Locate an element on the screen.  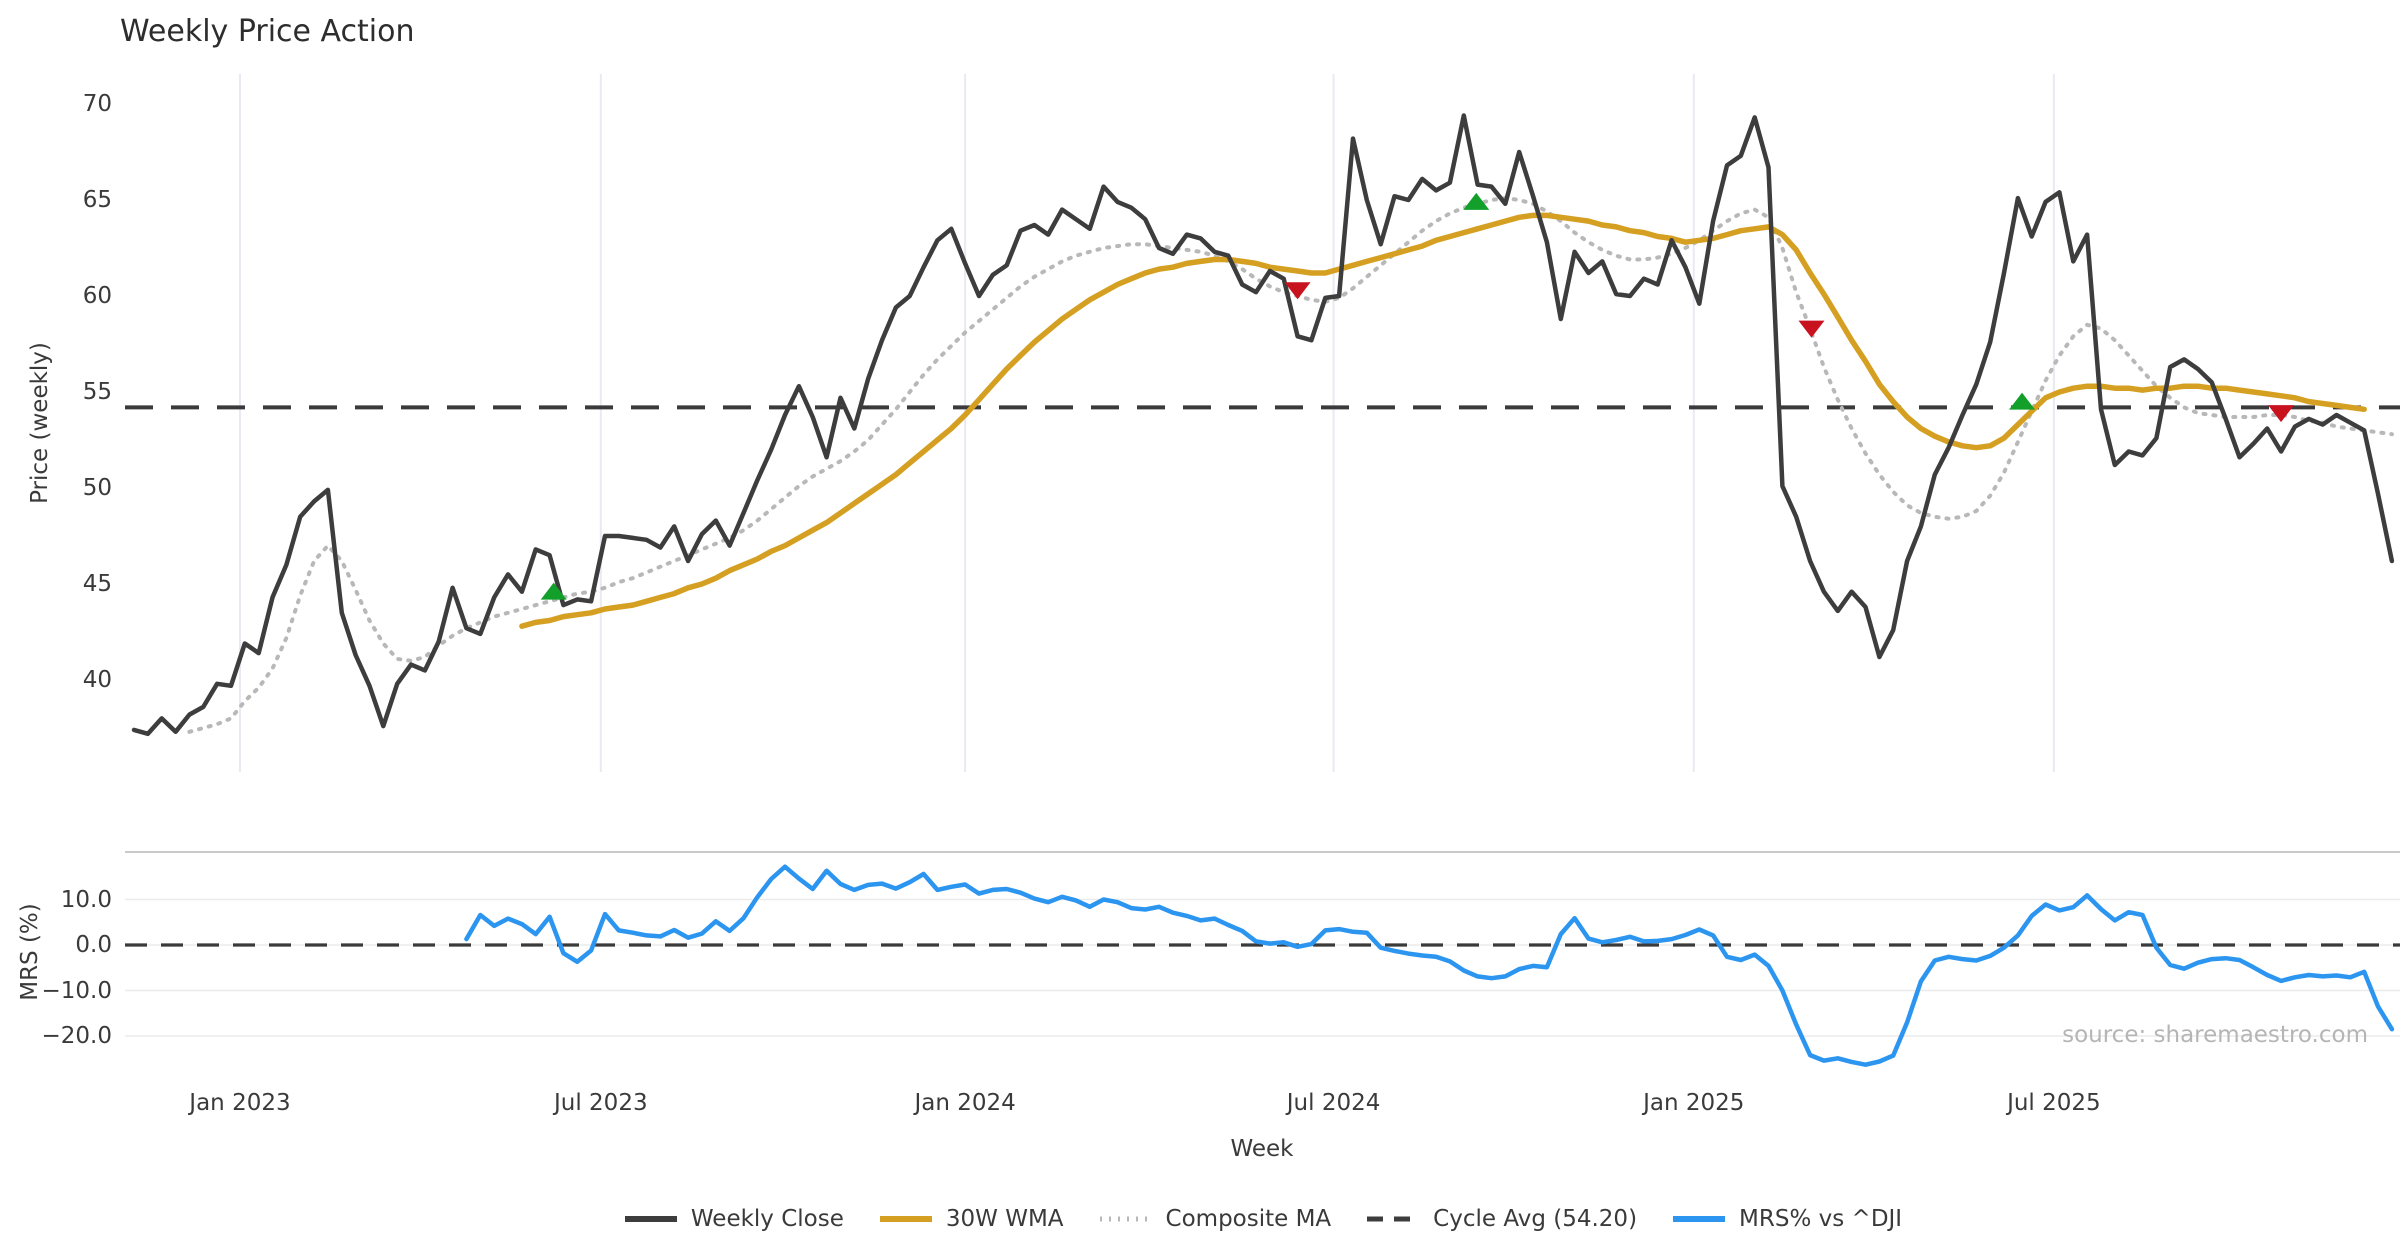
x-tick-label: Jul 2023 is located at coordinates (600, 1103).